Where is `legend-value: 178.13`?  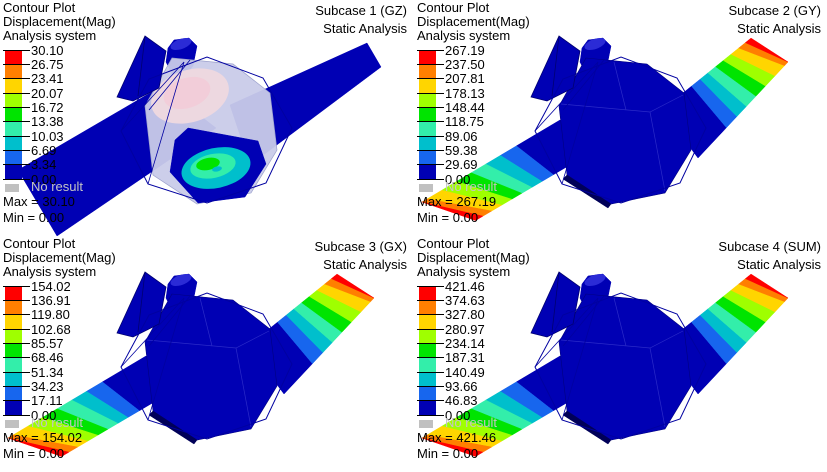
legend-value: 178.13 is located at coordinates (465, 93).